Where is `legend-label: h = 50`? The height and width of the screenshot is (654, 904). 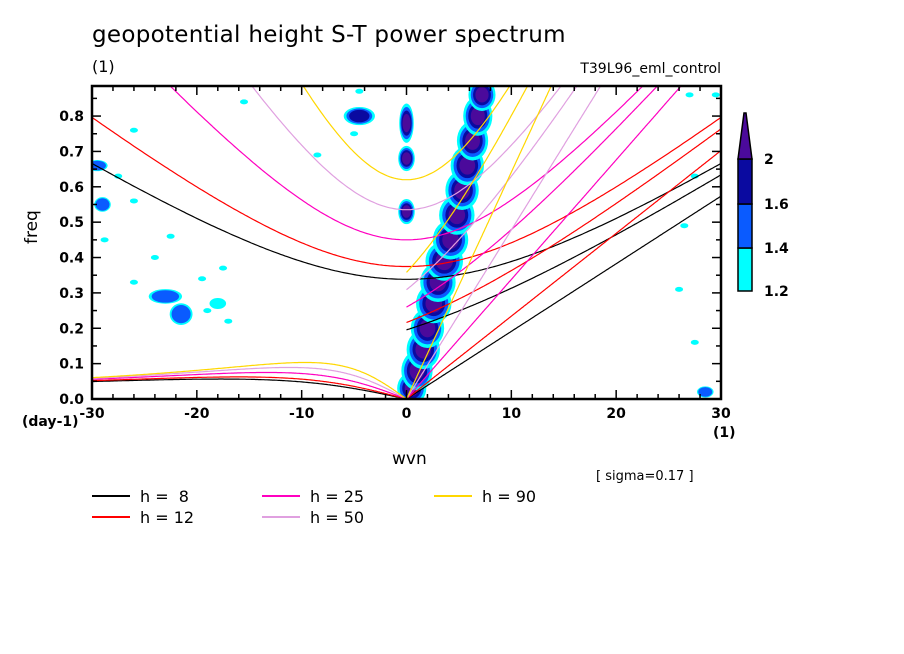
legend-label: h = 50 is located at coordinates (337, 517).